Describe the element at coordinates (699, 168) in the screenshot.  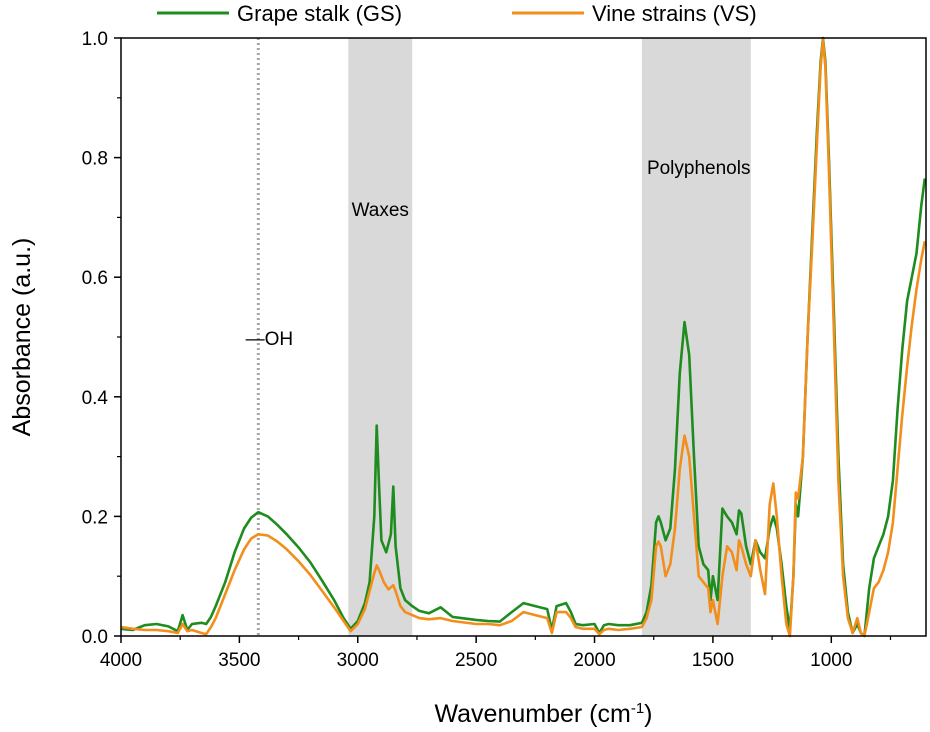
I see `annotation-polyphenols: Polyphenols` at that location.